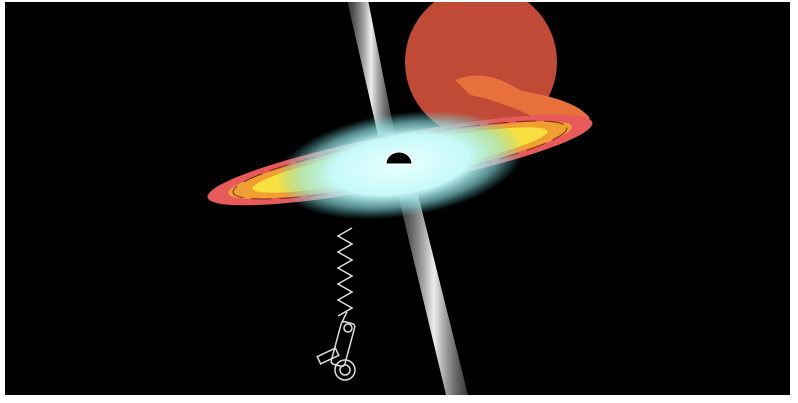 The width and height of the screenshot is (798, 403). What do you see at coordinates (399, 158) in the screenshot?
I see `black-hole` at bounding box center [399, 158].